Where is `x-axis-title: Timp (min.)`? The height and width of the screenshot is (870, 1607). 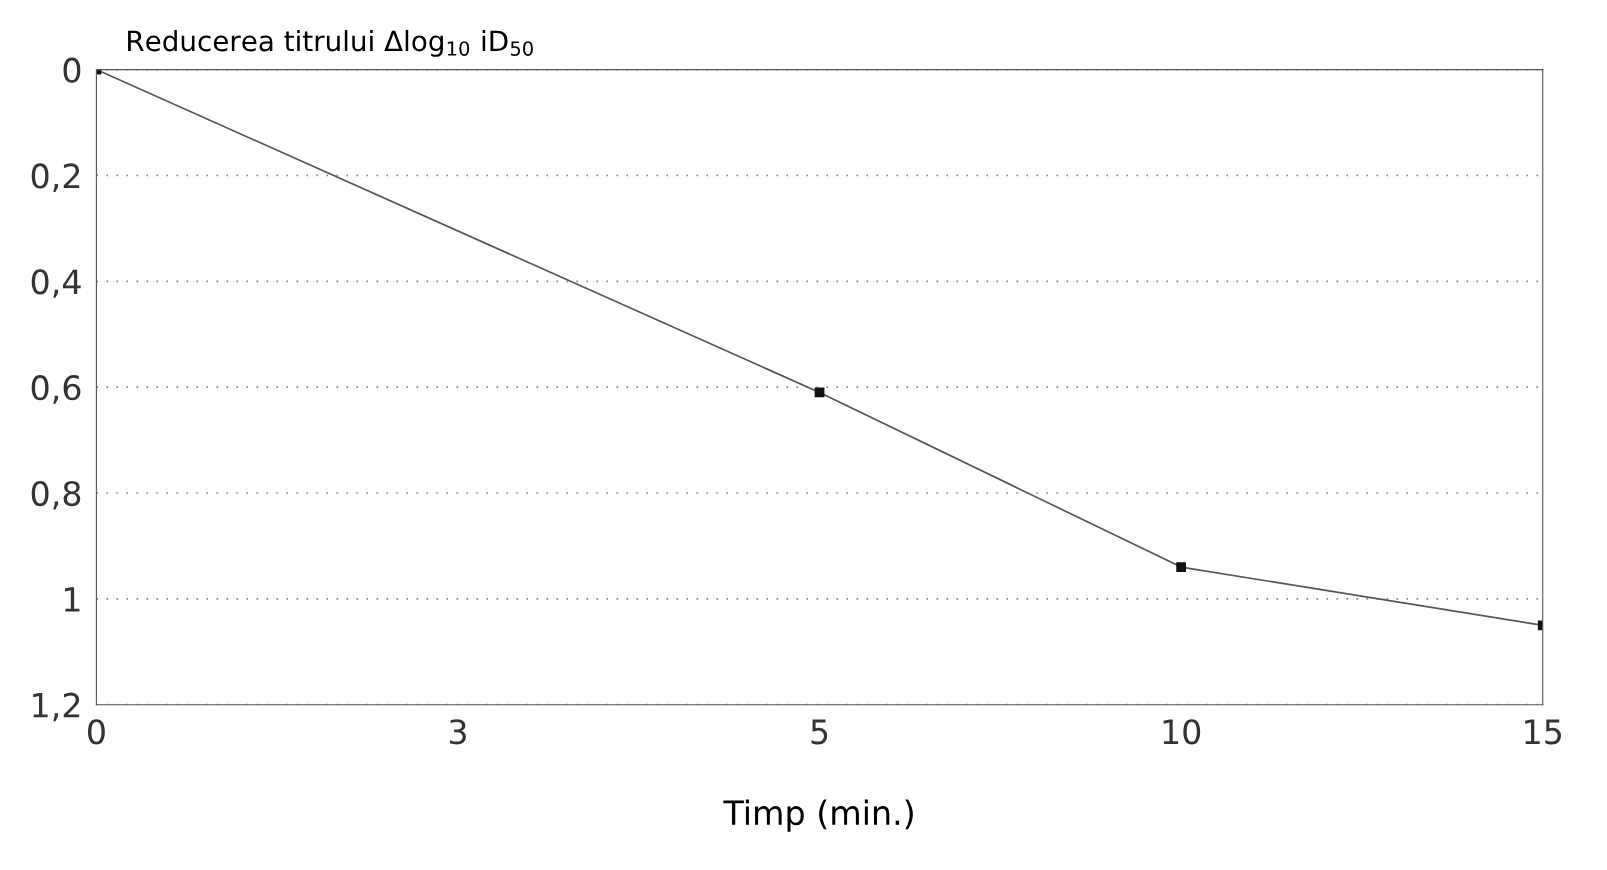
x-axis-title: Timp (min.) is located at coordinates (818, 815).